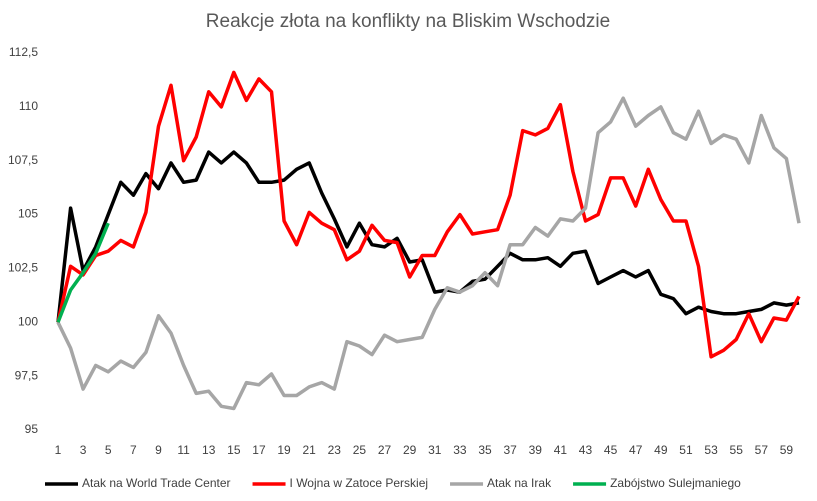 The image size is (817, 501). Describe the element at coordinates (510, 450) in the screenshot. I see `x-tick-label: 37` at that location.